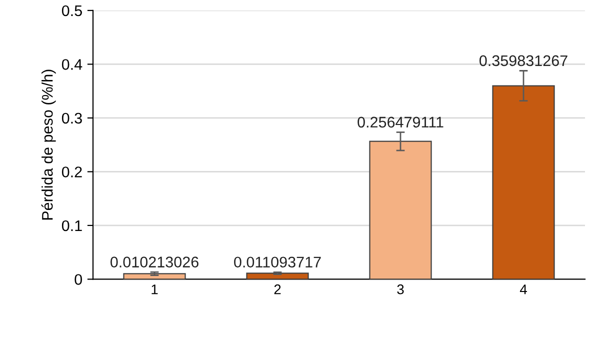 Image resolution: width=600 pixels, height=349 pixels. Describe the element at coordinates (72, 10) in the screenshot. I see `y-tick-label: 0.5` at that location.